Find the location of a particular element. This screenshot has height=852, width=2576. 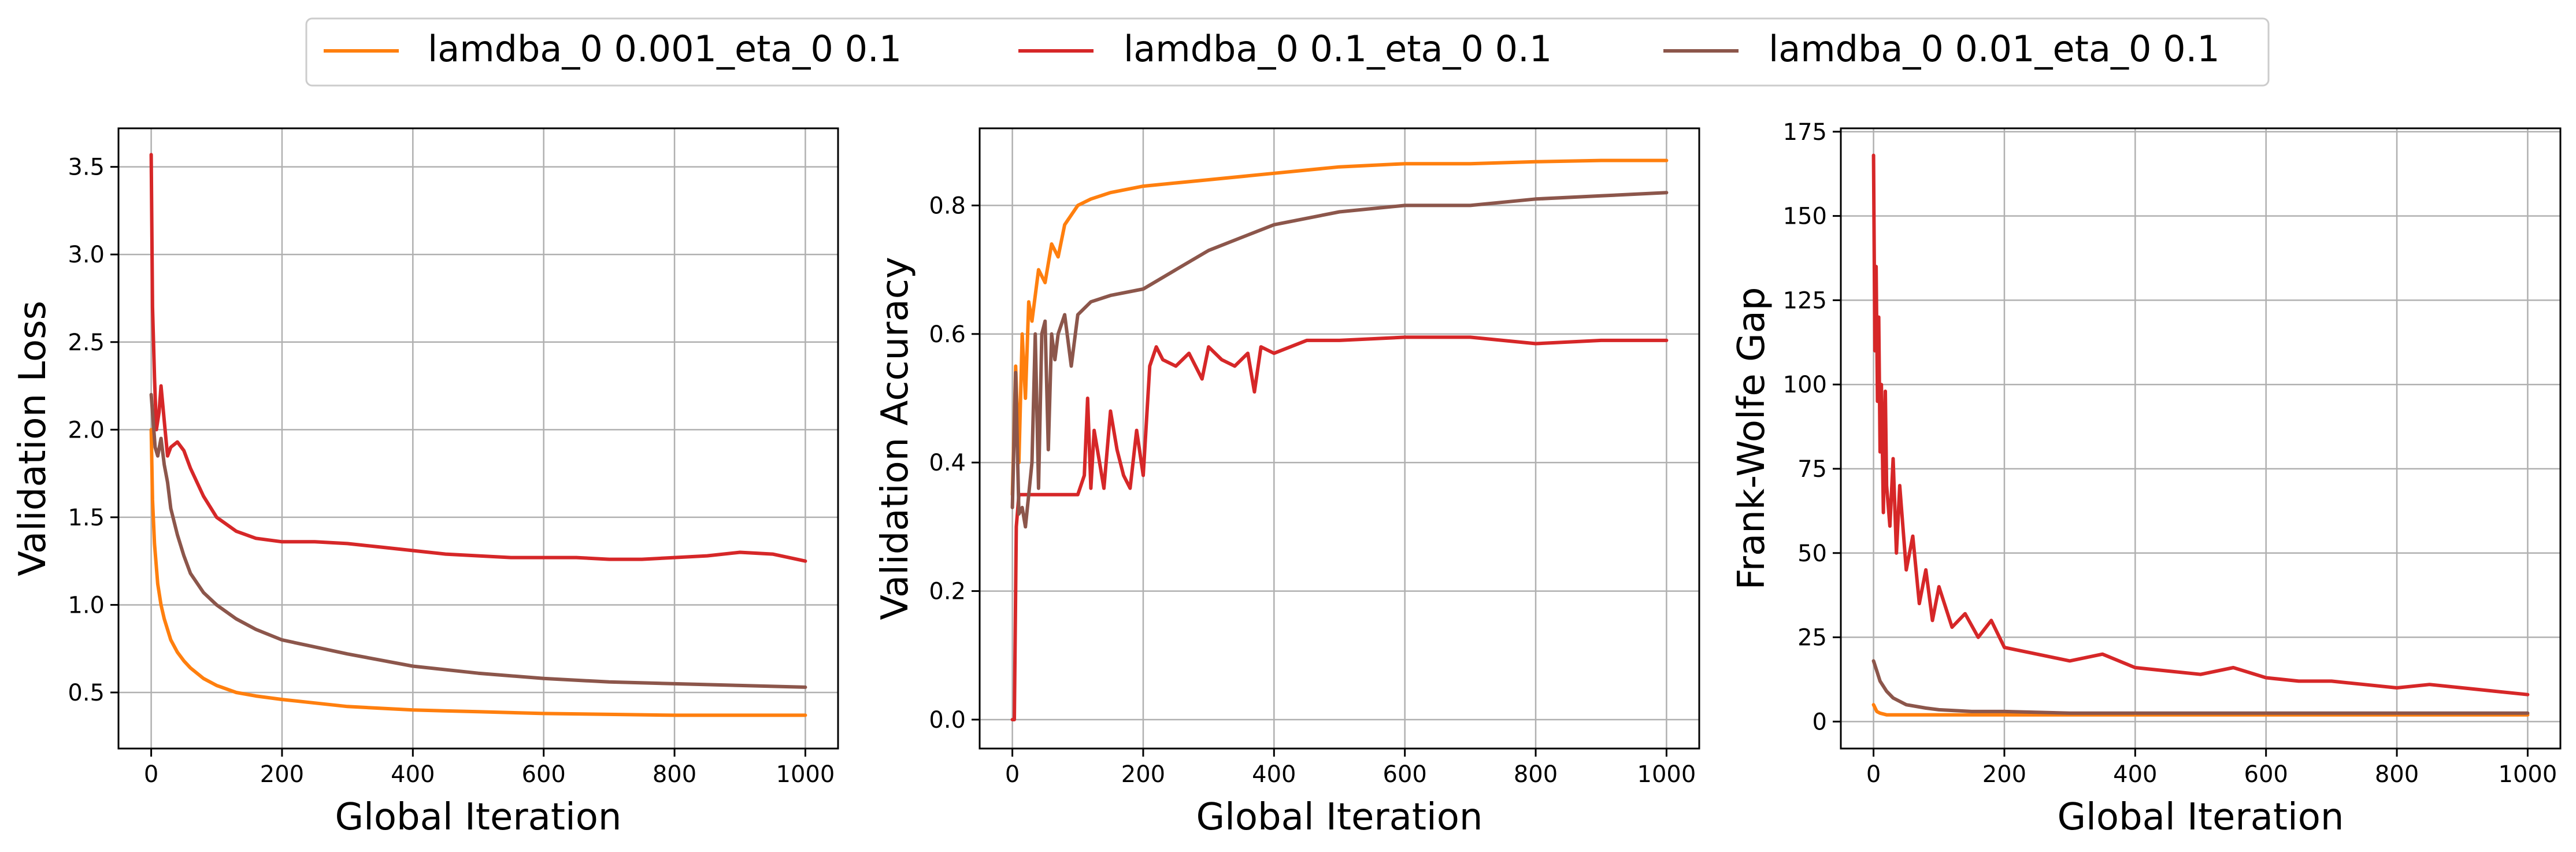

y-tick-label: 50 is located at coordinates (1812, 553).